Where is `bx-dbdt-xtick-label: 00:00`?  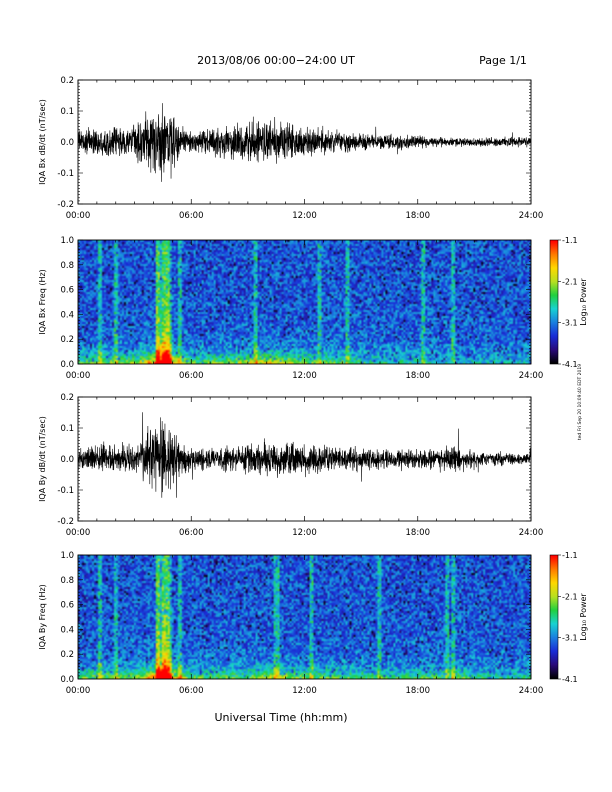 bx-dbdt-xtick-label: 00:00 is located at coordinates (78, 216).